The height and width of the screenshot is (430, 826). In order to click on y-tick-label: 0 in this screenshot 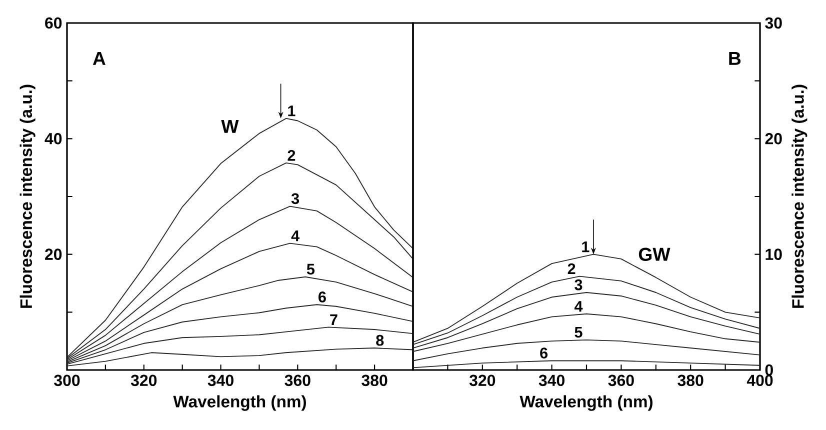, I will do `click(769, 370)`.